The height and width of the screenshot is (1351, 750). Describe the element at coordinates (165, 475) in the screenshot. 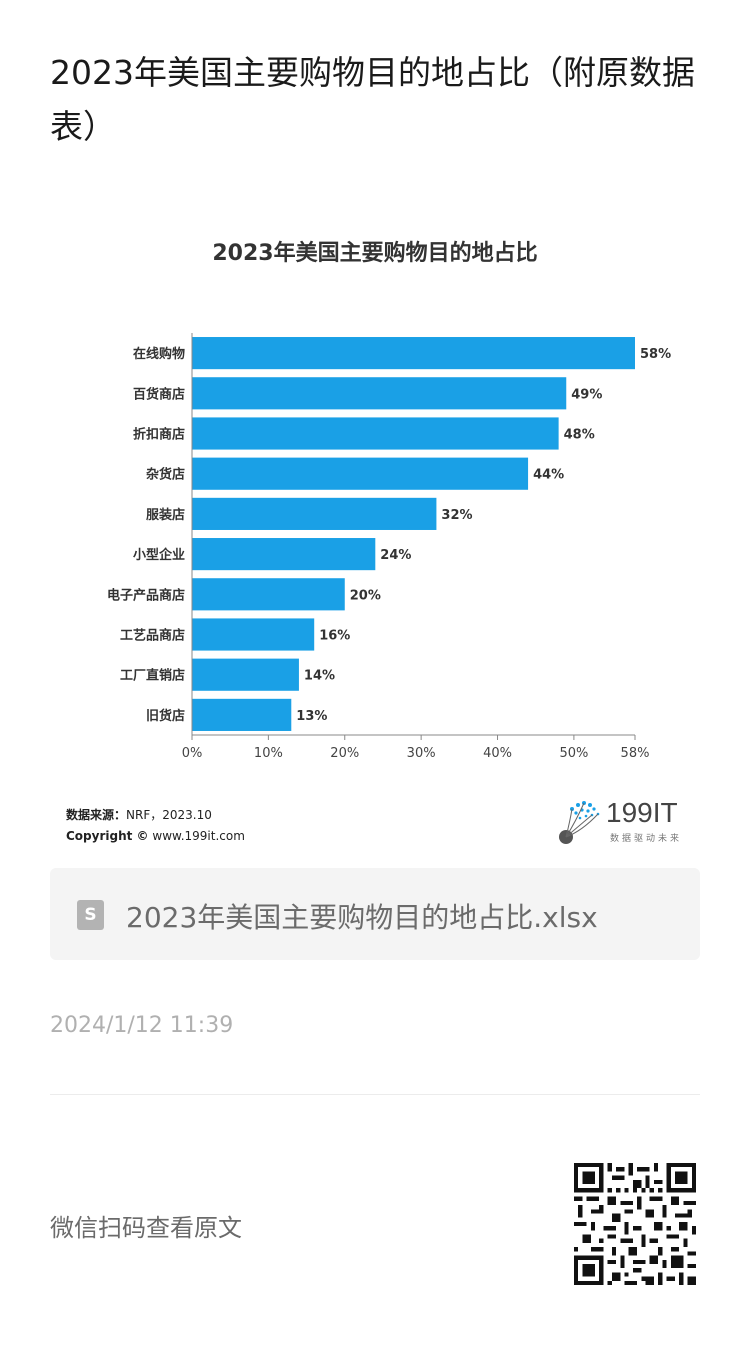

I see `category-label-3: 杂货店` at that location.